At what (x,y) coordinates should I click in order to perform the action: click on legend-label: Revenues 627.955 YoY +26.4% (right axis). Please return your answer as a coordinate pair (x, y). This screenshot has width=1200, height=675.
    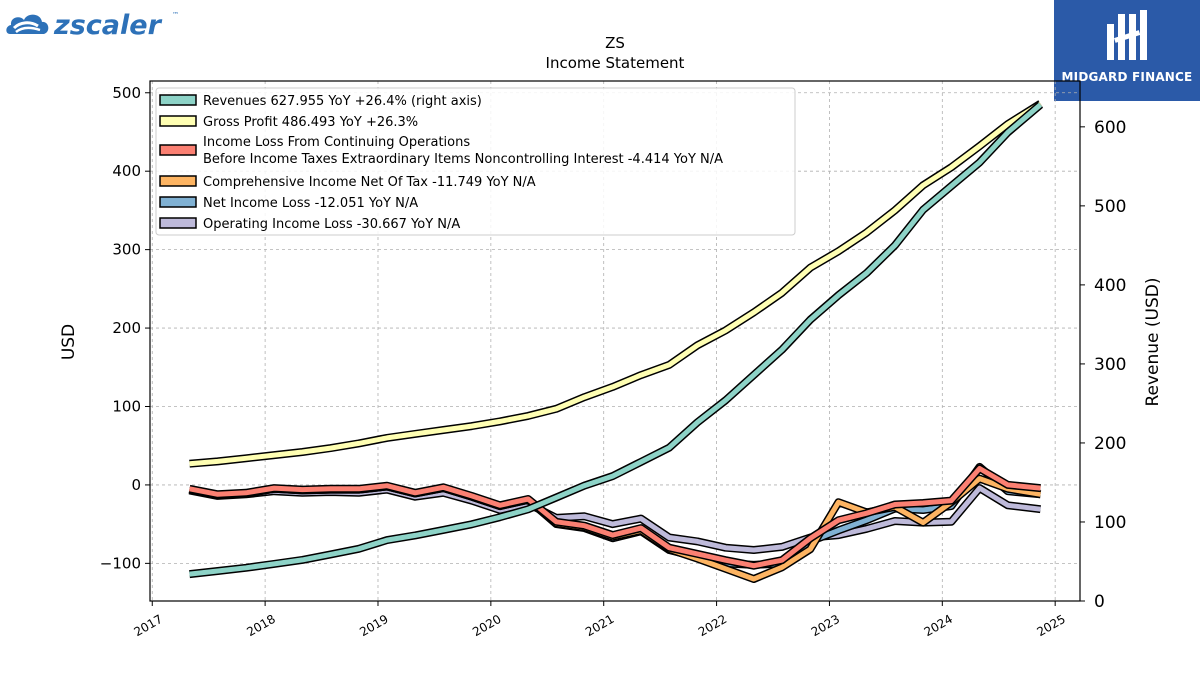
    Looking at the image, I should click on (342, 101).